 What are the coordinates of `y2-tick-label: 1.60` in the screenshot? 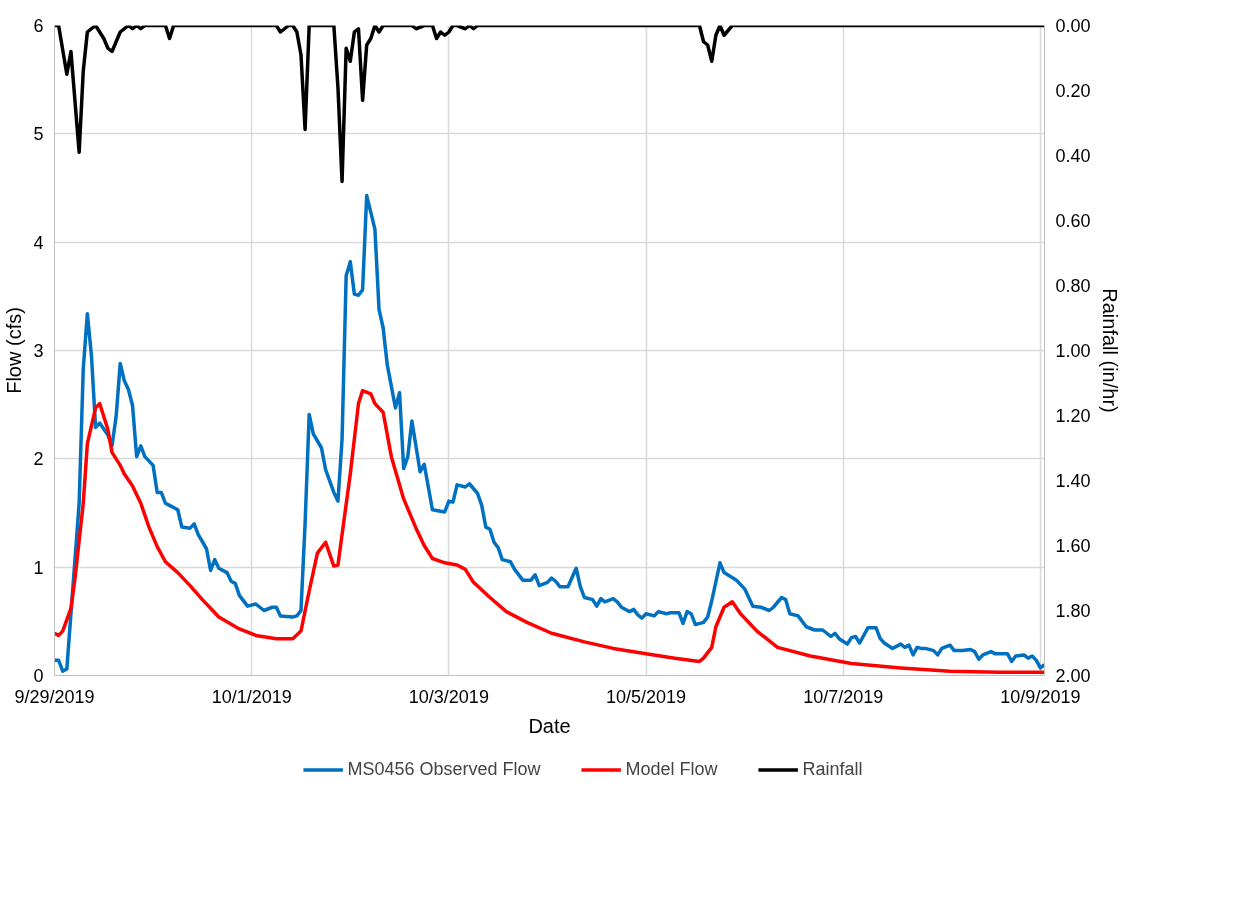 It's located at (1073, 546).